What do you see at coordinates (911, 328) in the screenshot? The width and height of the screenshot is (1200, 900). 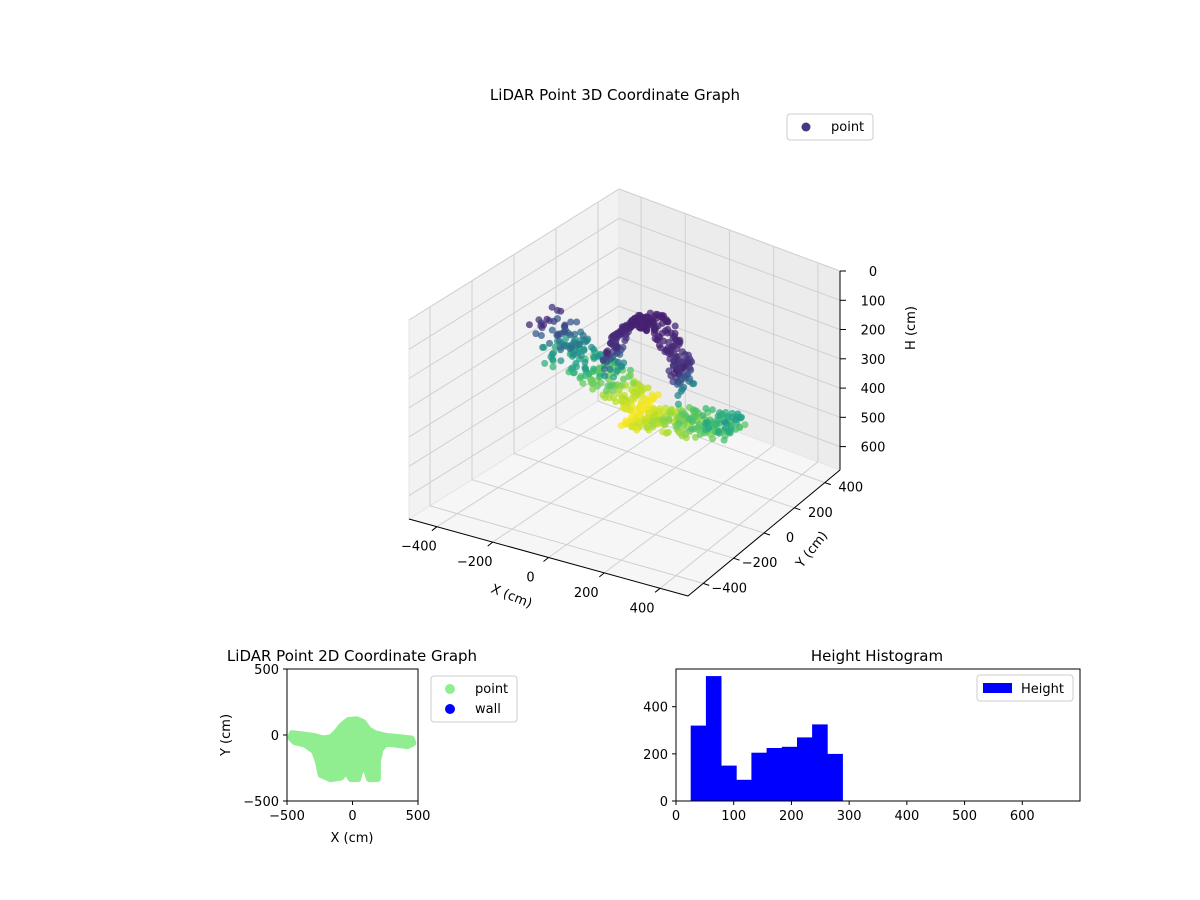 I see `chart-3d-zlabel: H (cm)` at bounding box center [911, 328].